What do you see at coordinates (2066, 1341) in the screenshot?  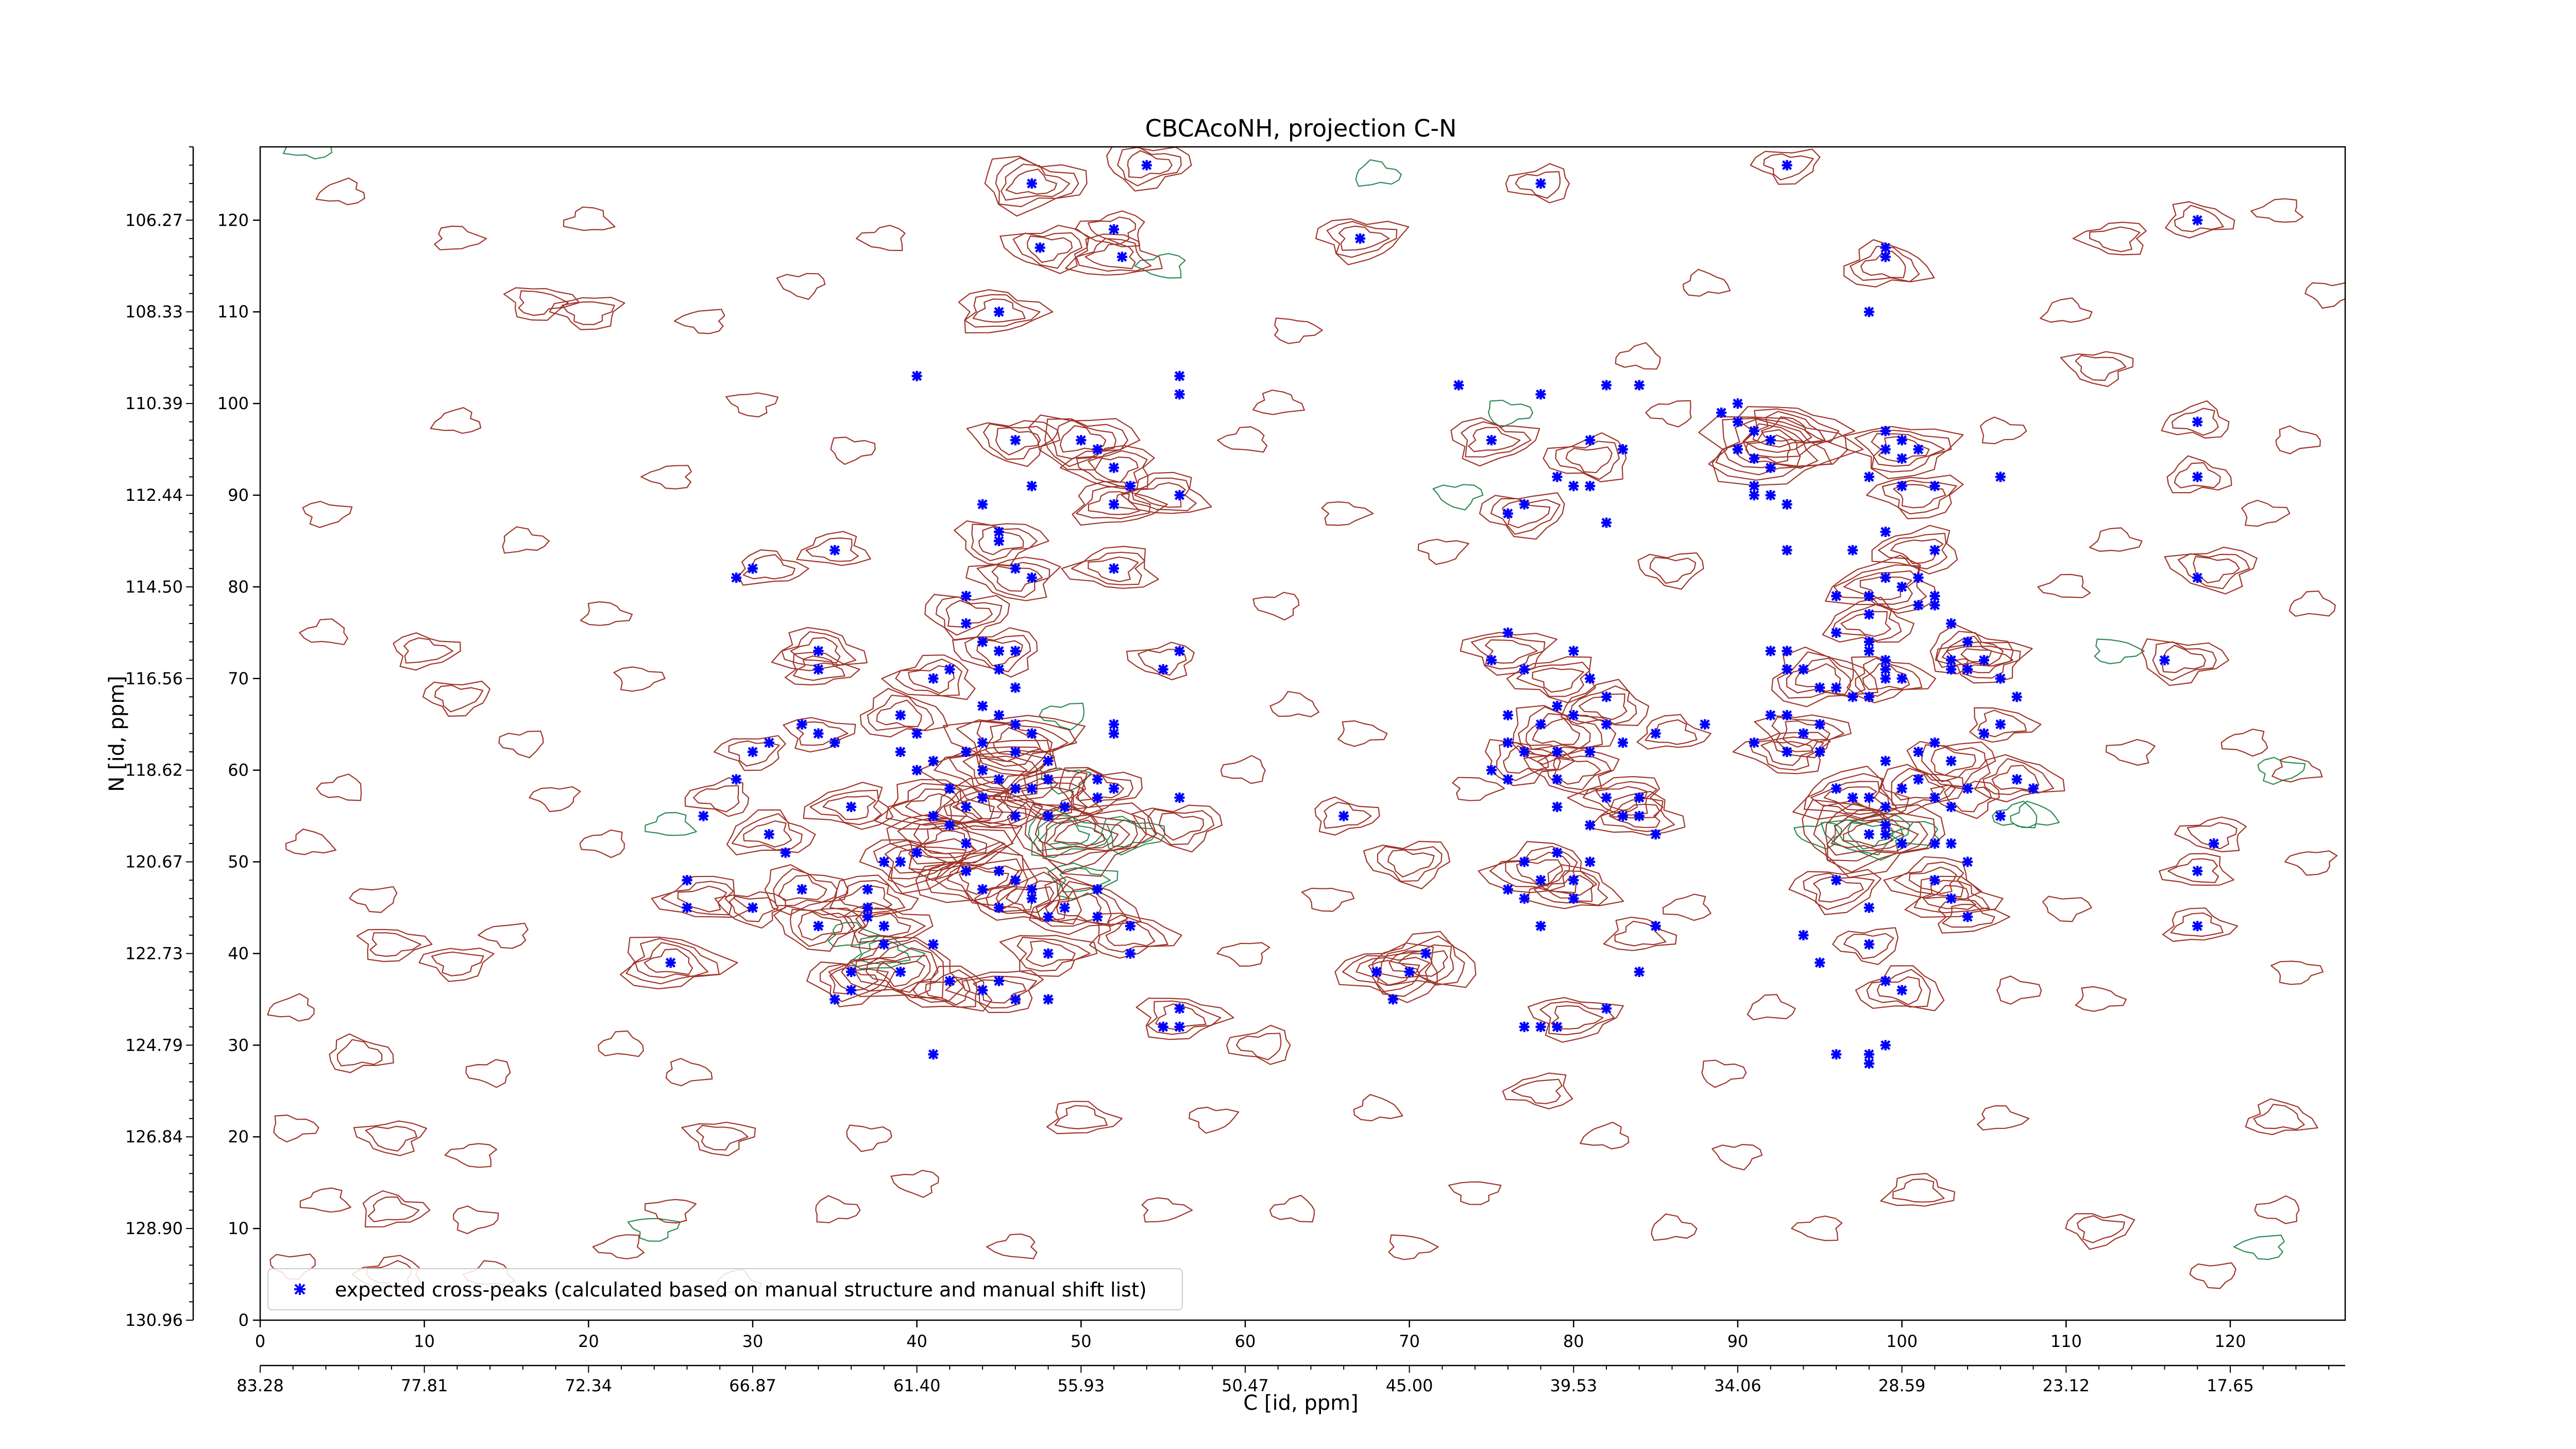 I see `x-tick-label: 110` at bounding box center [2066, 1341].